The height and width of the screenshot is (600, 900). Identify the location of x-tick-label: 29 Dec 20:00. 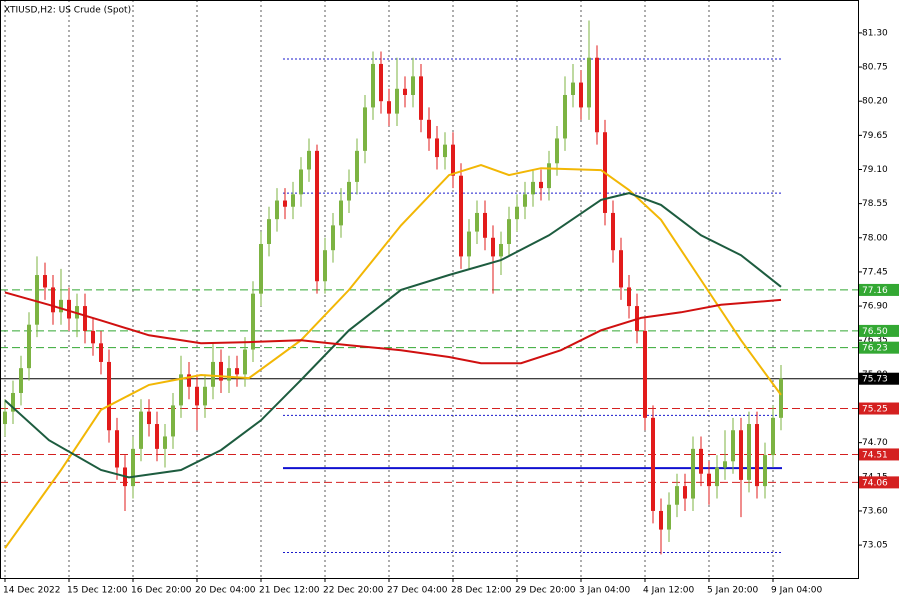
(545, 591).